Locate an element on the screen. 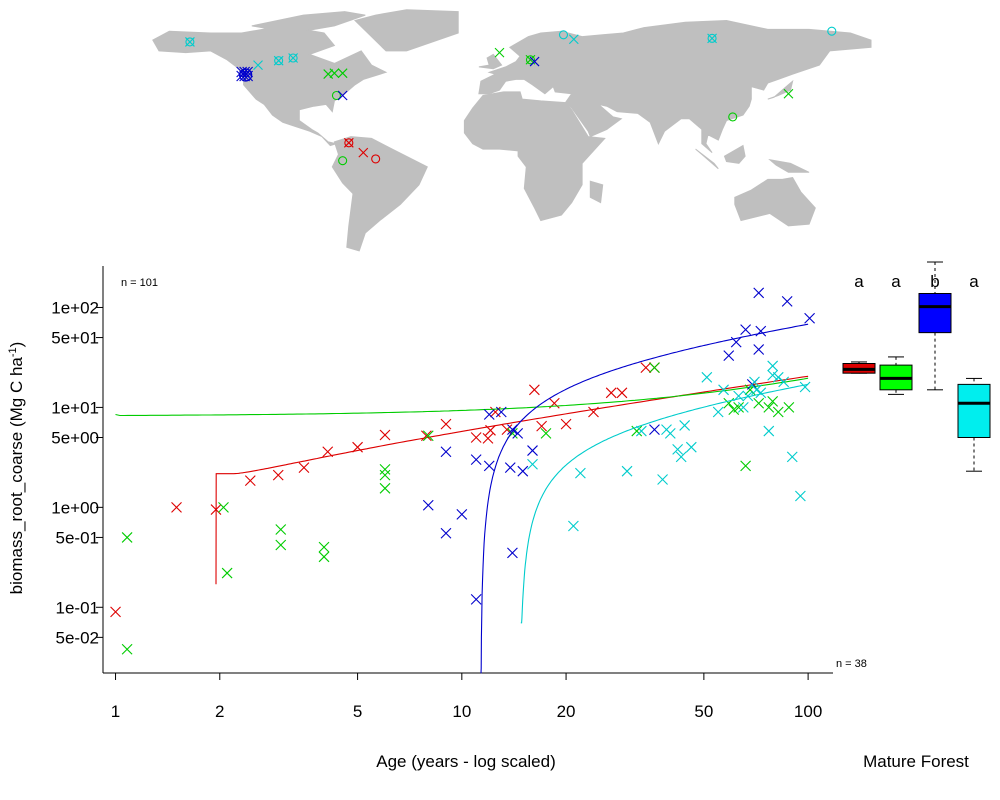 This screenshot has height=800, width=1000. y-tick-label: 1e+02 is located at coordinates (75, 307).